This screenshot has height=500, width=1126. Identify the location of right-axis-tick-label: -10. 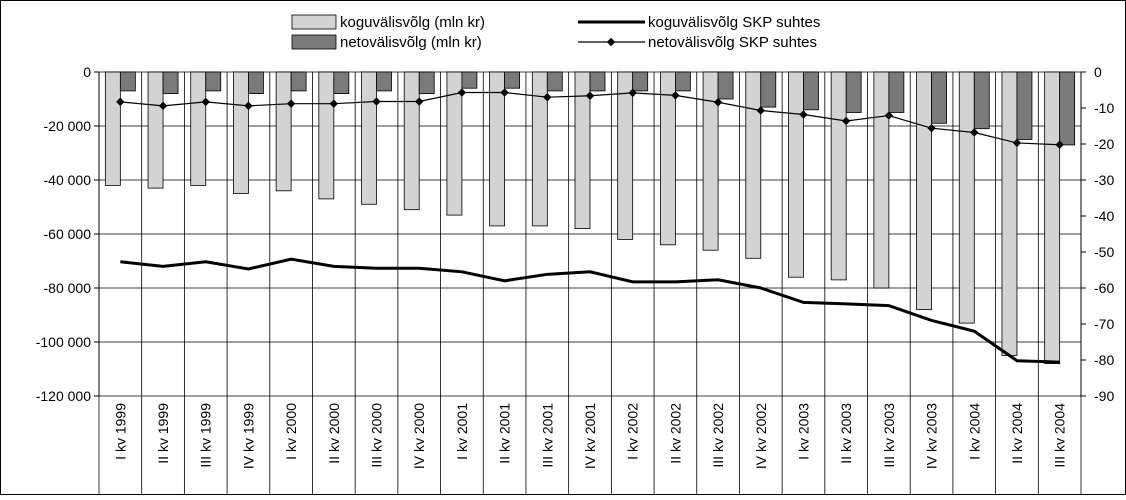
(1104, 108).